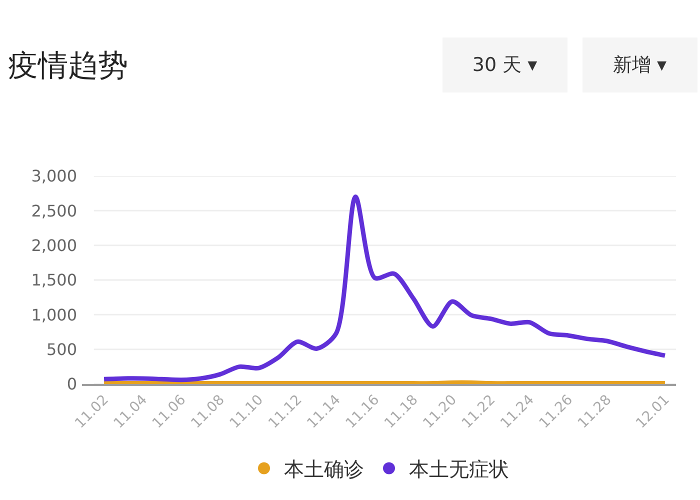 This screenshot has width=700, height=500. I want to click on text: 新增 ▾, so click(640, 65).